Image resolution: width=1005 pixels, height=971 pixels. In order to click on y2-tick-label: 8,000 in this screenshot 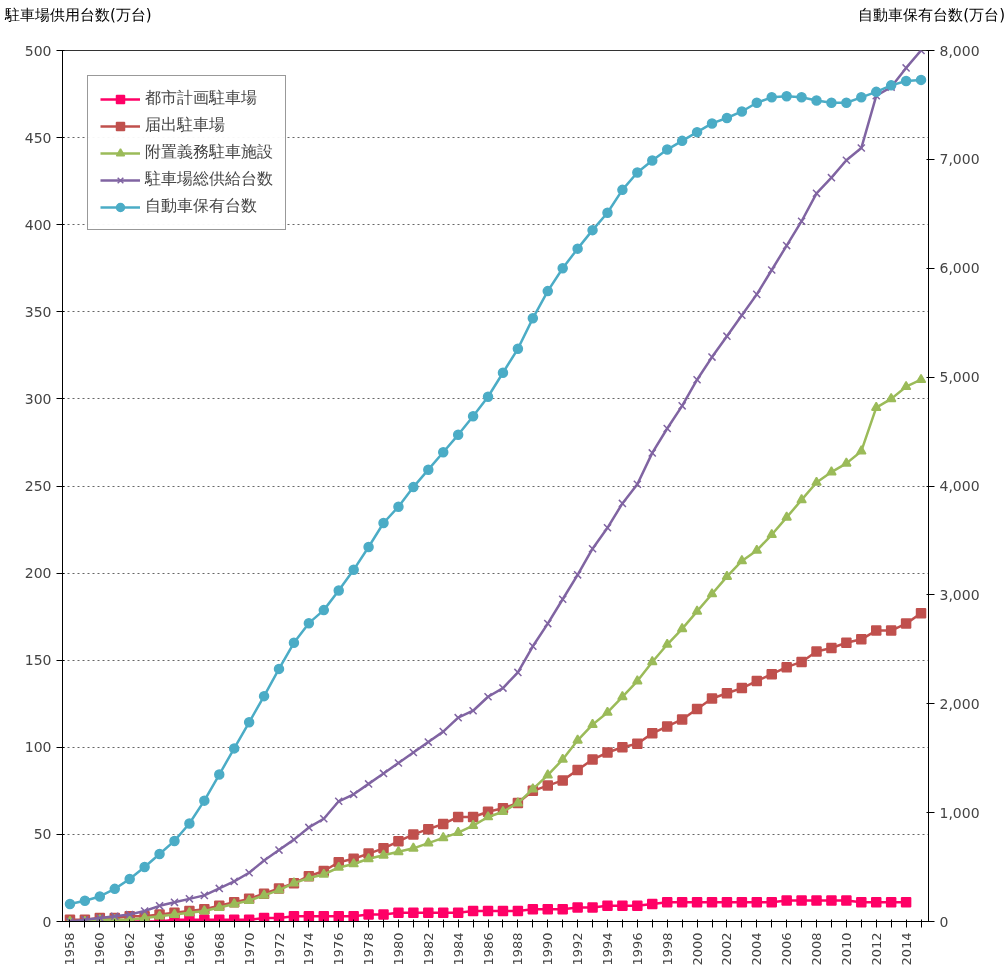, I will do `click(959, 50)`.